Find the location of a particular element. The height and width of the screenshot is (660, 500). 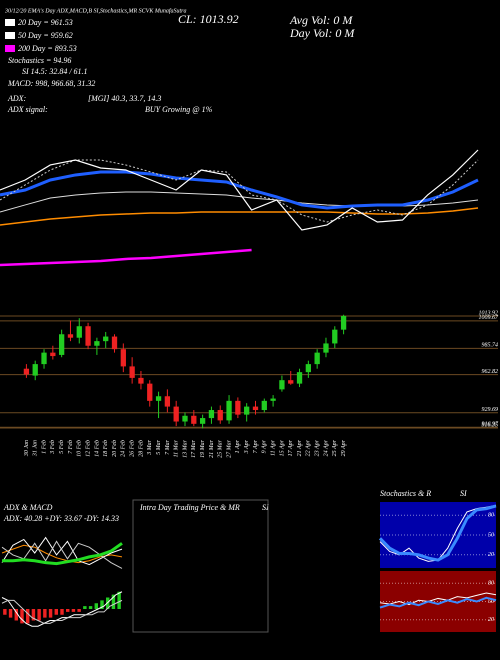

x-tick-label: 31 Jan is located at coordinates (36, 448).